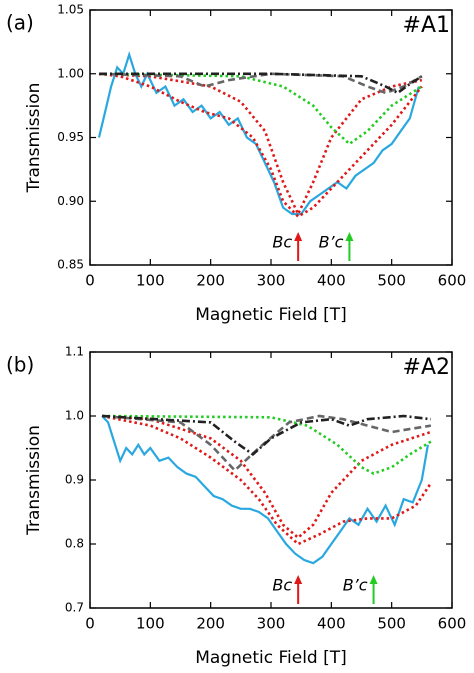 Image resolution: width=474 pixels, height=673 pixels. Describe the element at coordinates (426, 25) in the screenshot. I see `panel-tag: #A1` at that location.